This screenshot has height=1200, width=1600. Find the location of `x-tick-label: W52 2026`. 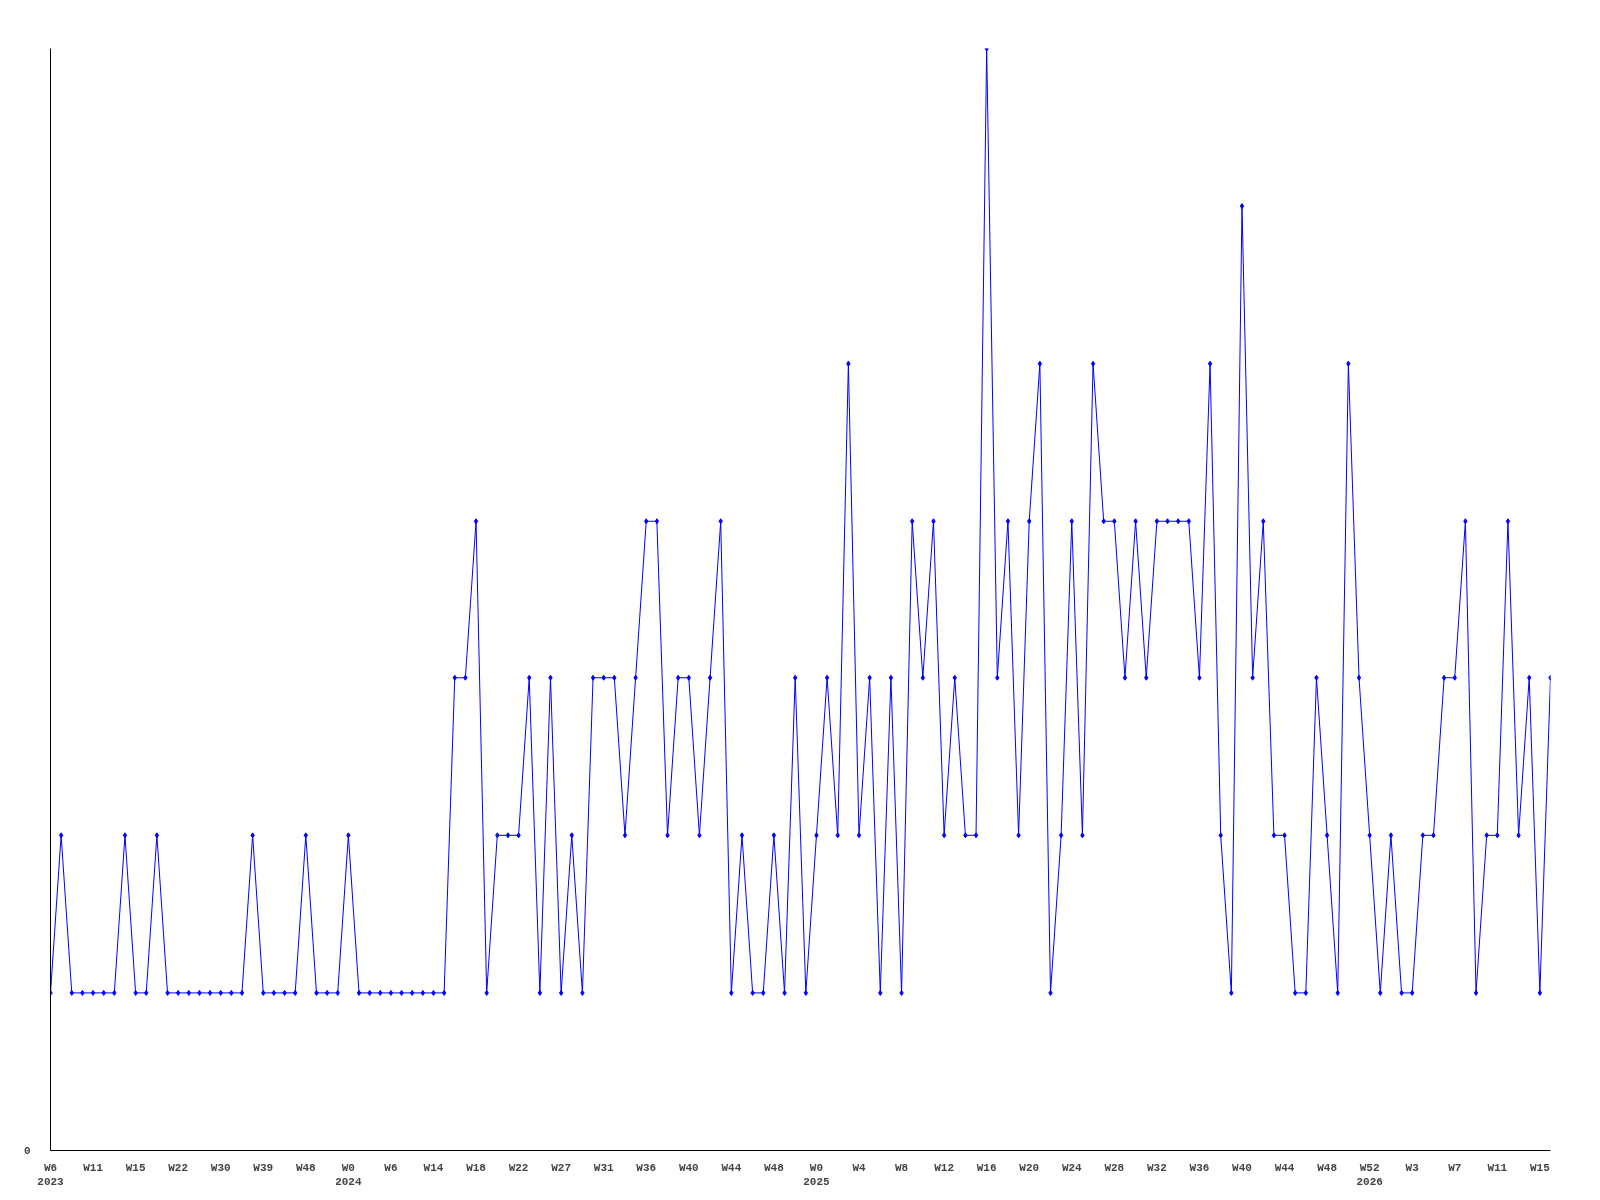

x-tick-label: W52 2026 is located at coordinates (1369, 1174).